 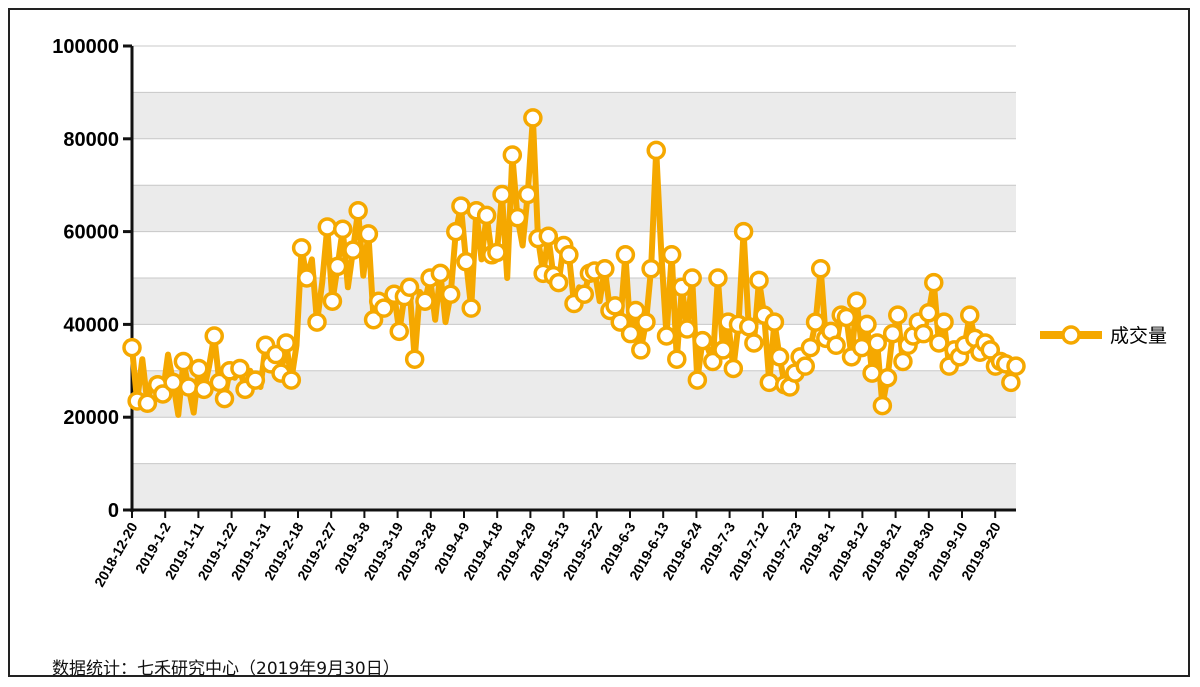 What do you see at coordinates (85, 47) in the screenshot?
I see `y-tick-label: 100000` at bounding box center [85, 47].